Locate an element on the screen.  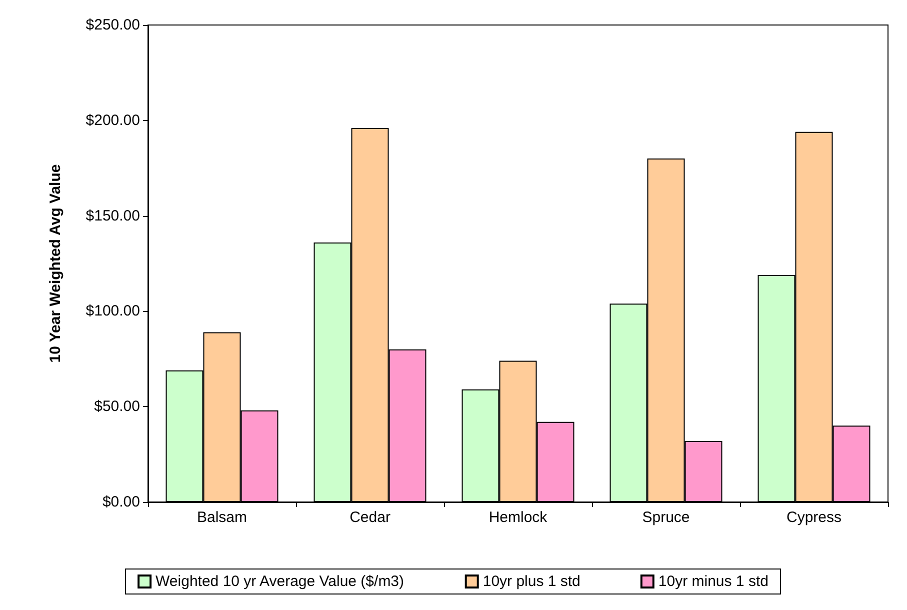
x-tick-label: Cedar is located at coordinates (370, 517).